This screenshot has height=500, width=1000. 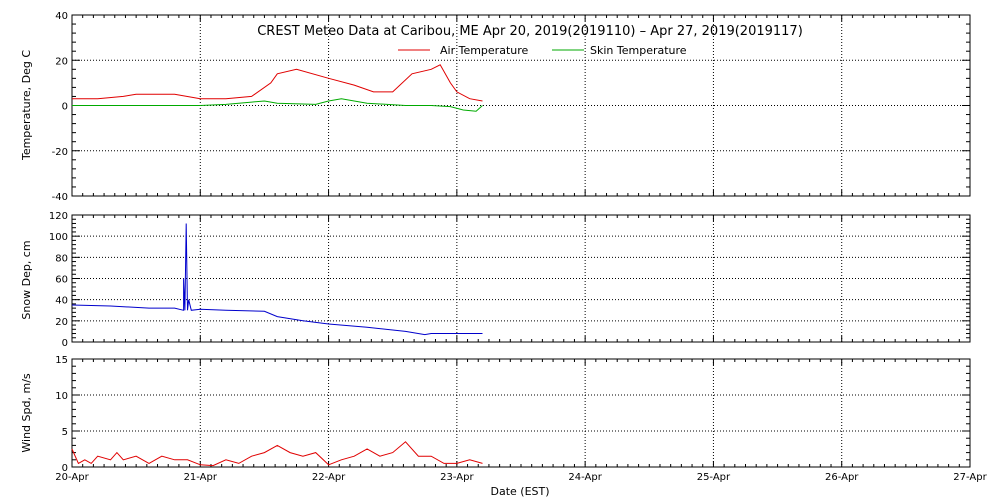 What do you see at coordinates (277, 454) in the screenshot?
I see `series-line-wind-speed` at bounding box center [277, 454].